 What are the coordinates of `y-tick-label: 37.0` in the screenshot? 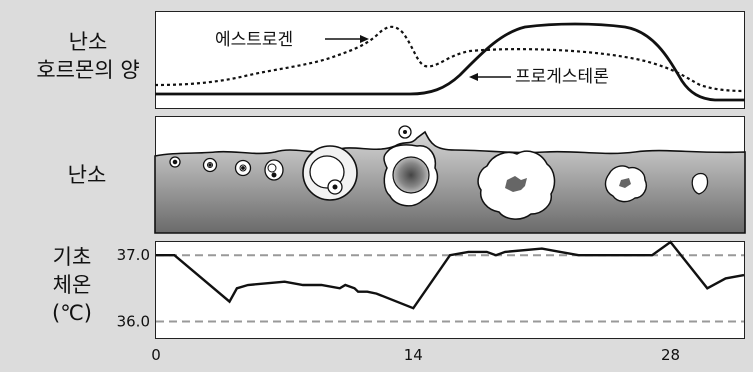 It's located at (133, 255).